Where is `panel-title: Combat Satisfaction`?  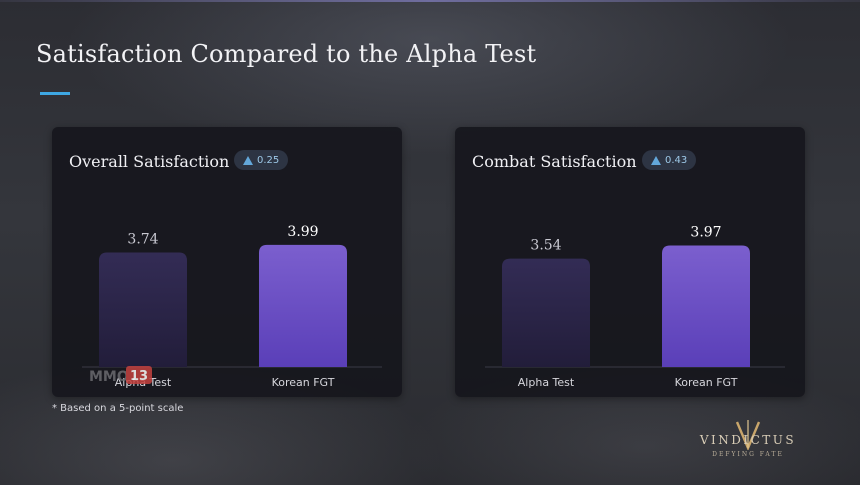 panel-title: Combat Satisfaction is located at coordinates (554, 161).